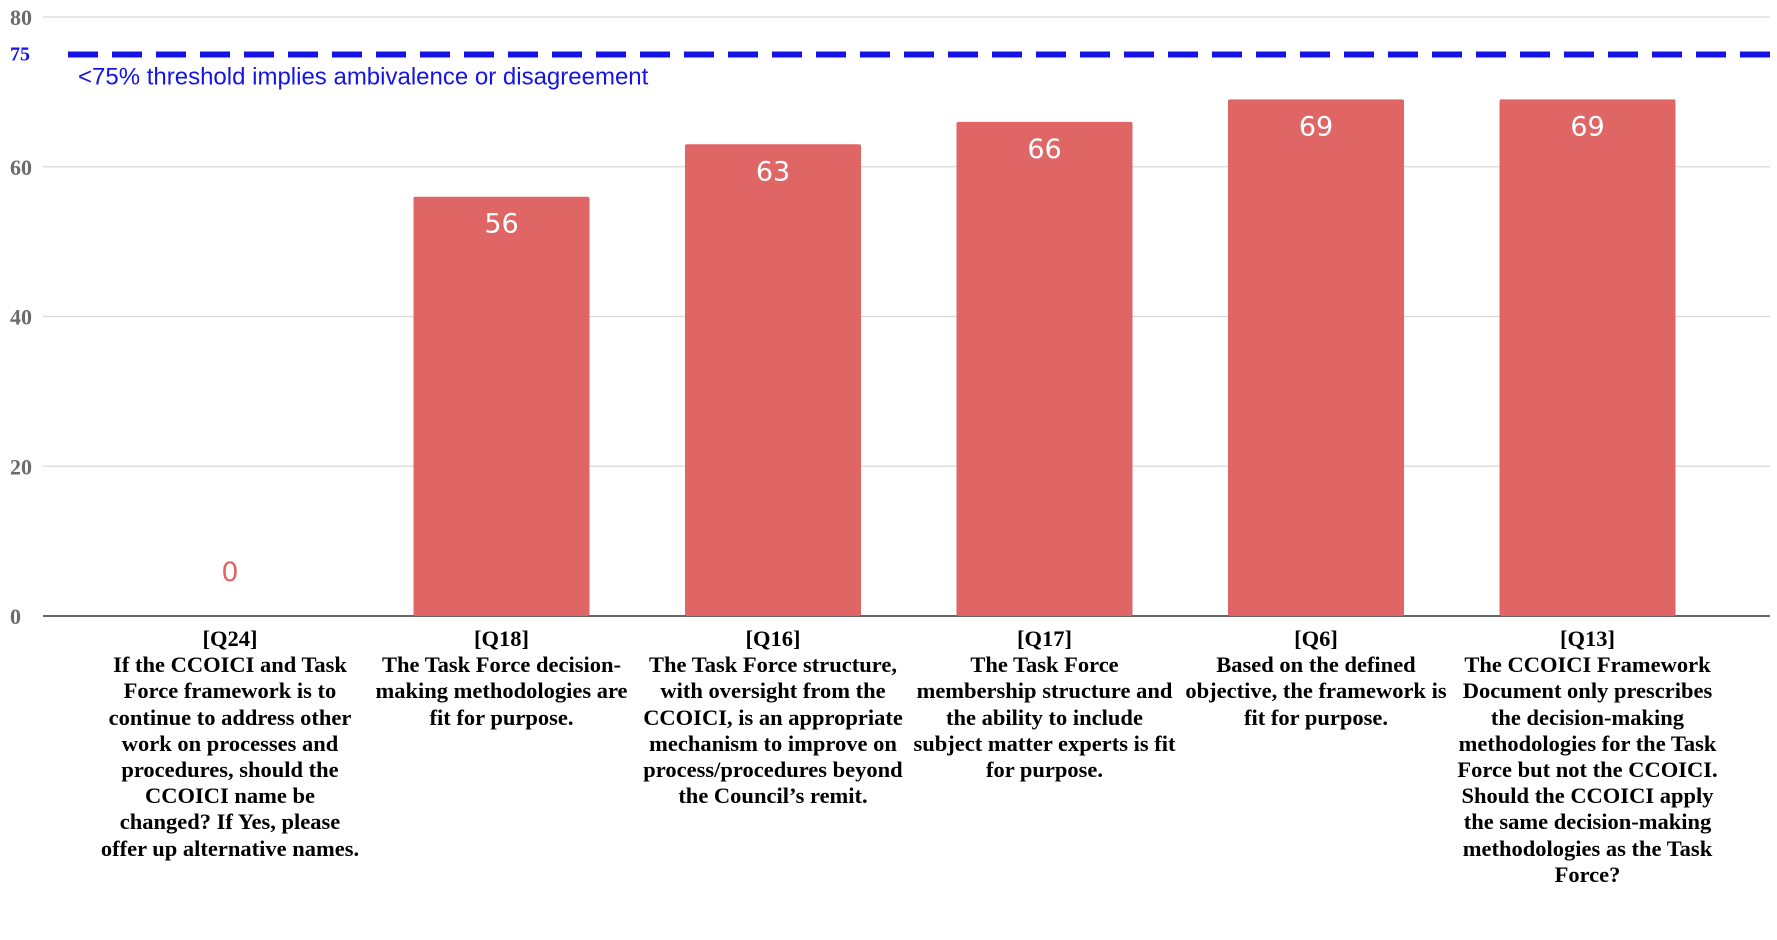  I want to click on x-category-code: [Q17], so click(1044, 638).